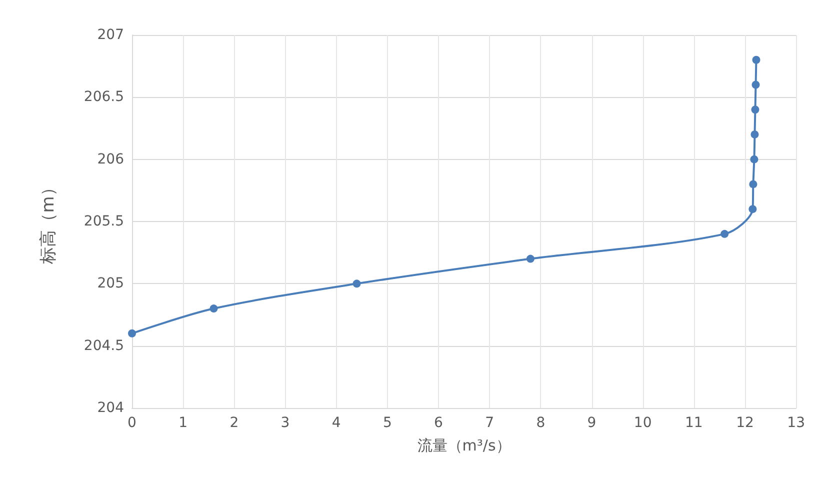  What do you see at coordinates (104, 346) in the screenshot?
I see `y-tick-label: 204.5` at bounding box center [104, 346].